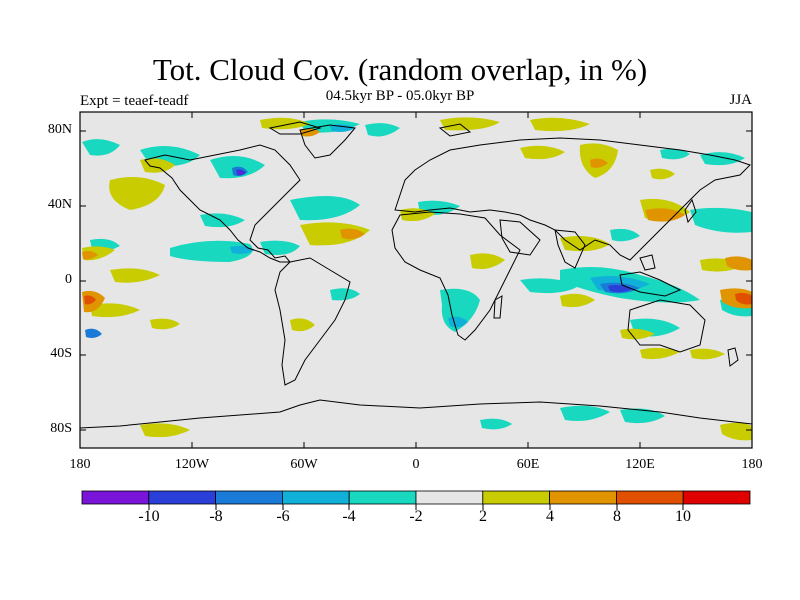 The height and width of the screenshot is (600, 800). Describe the element at coordinates (550, 516) in the screenshot. I see `colorbar-label: 4` at that location.